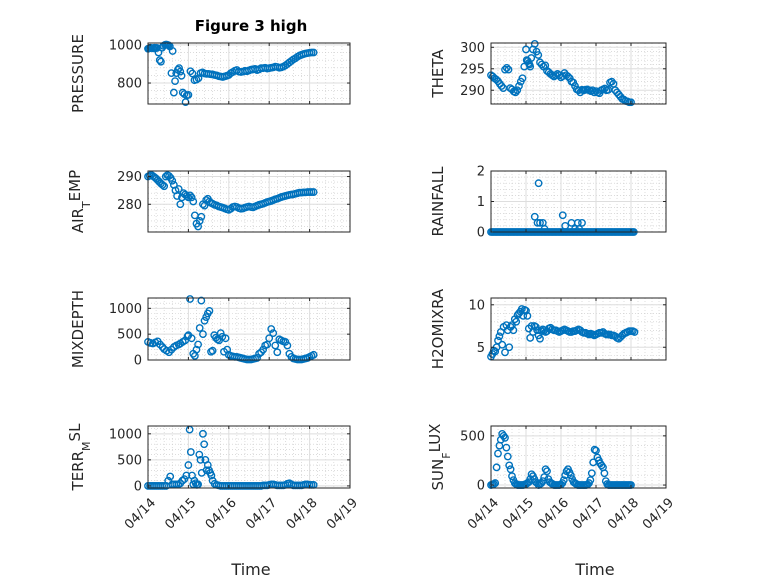  Describe the element at coordinates (129, 205) in the screenshot. I see `y-tick-label: 280` at that location.